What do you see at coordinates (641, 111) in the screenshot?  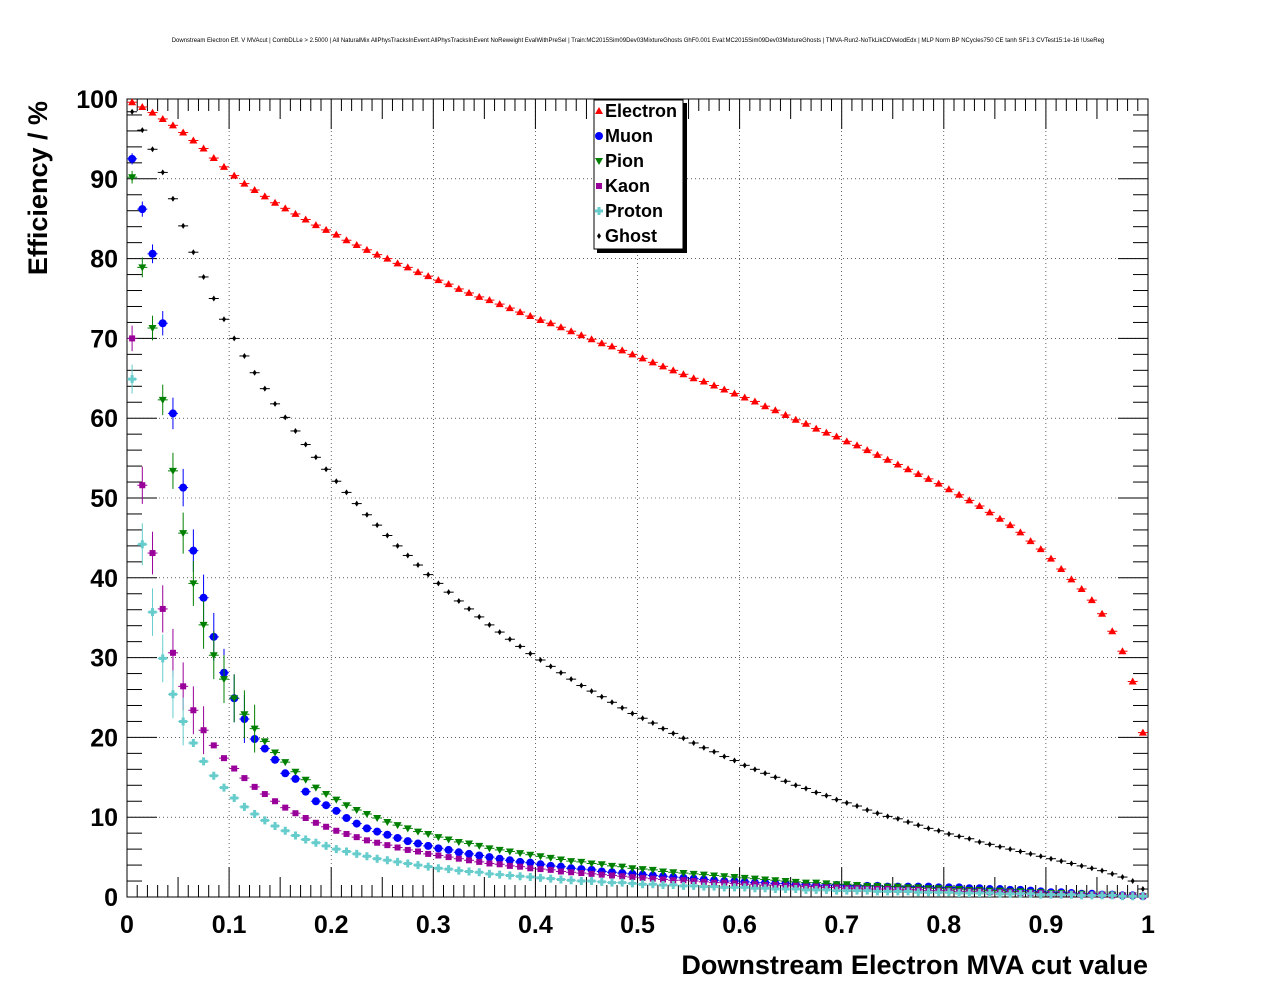 I see `legend-label-electron: Electron` at bounding box center [641, 111].